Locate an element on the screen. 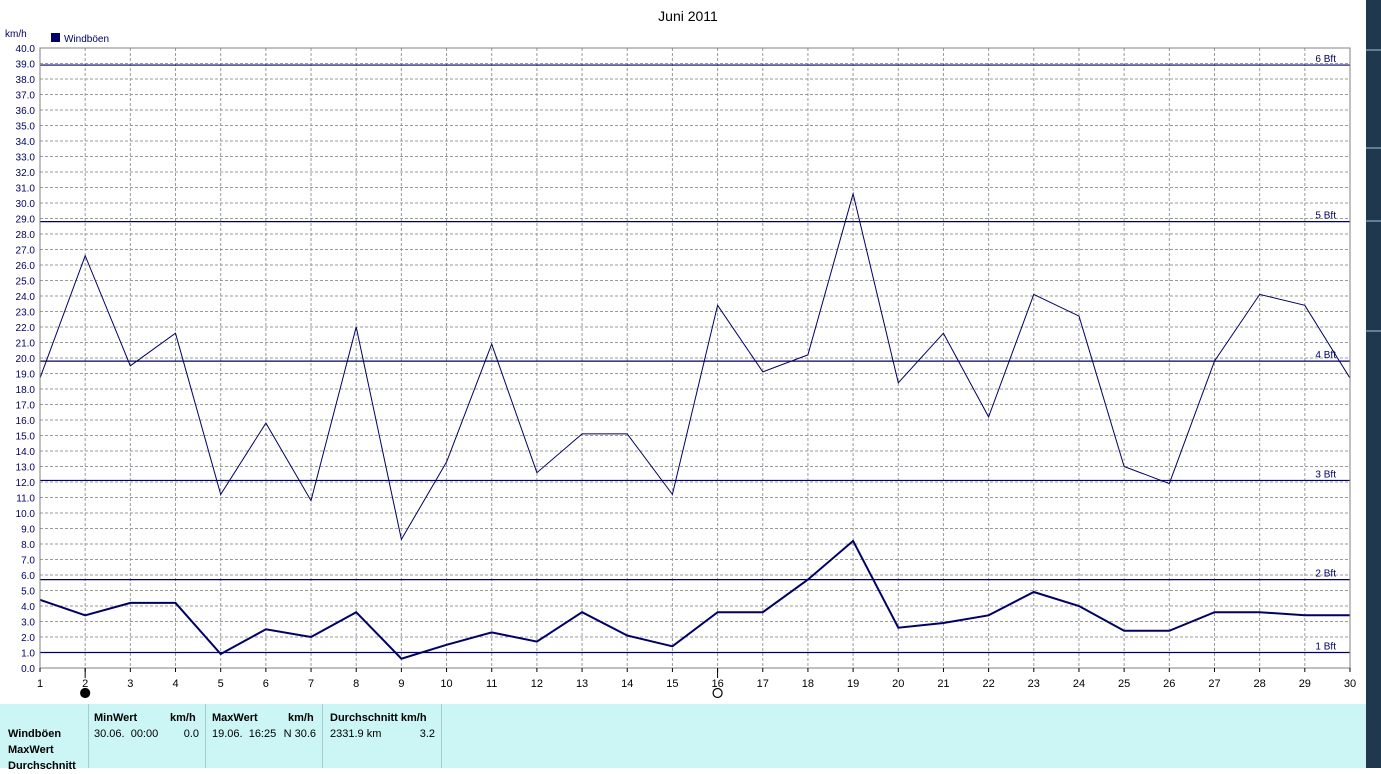  y-tick-label: 9.0 is located at coordinates (28, 530).